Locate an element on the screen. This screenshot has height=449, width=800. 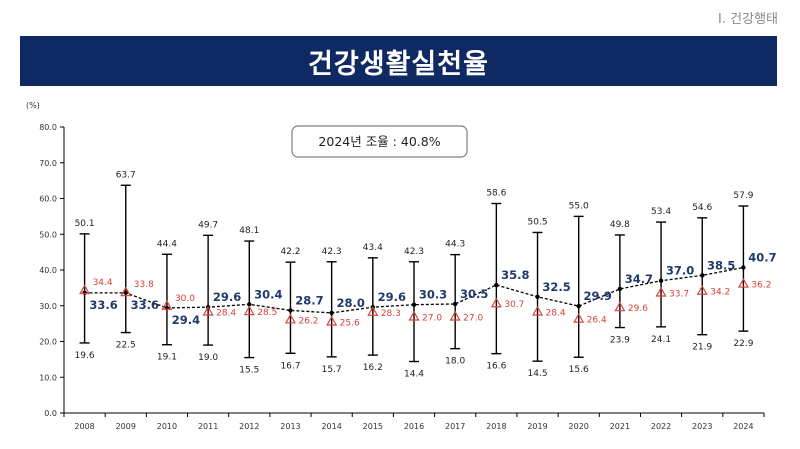
sub-value-label: 28.5 is located at coordinates (267, 313).